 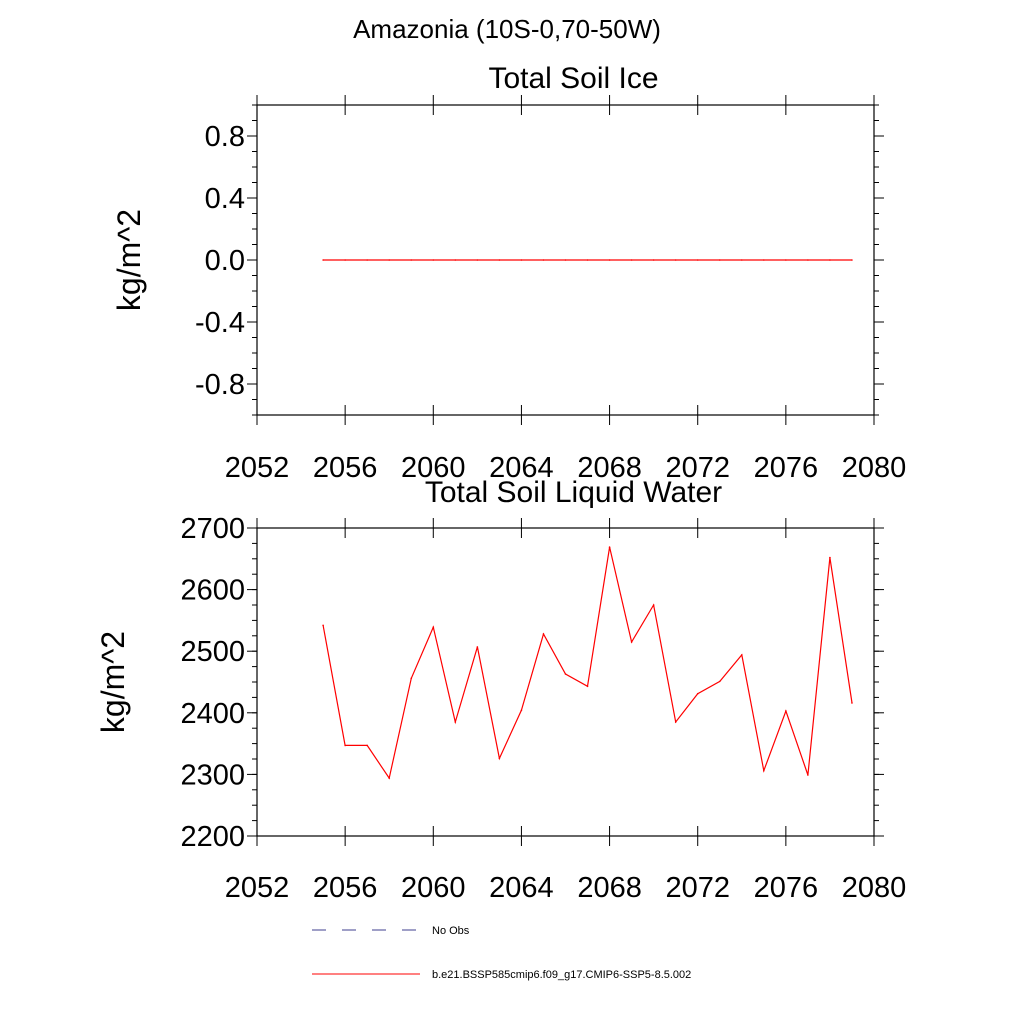 I want to click on y-tick-label: 2200, so click(x=212, y=837).